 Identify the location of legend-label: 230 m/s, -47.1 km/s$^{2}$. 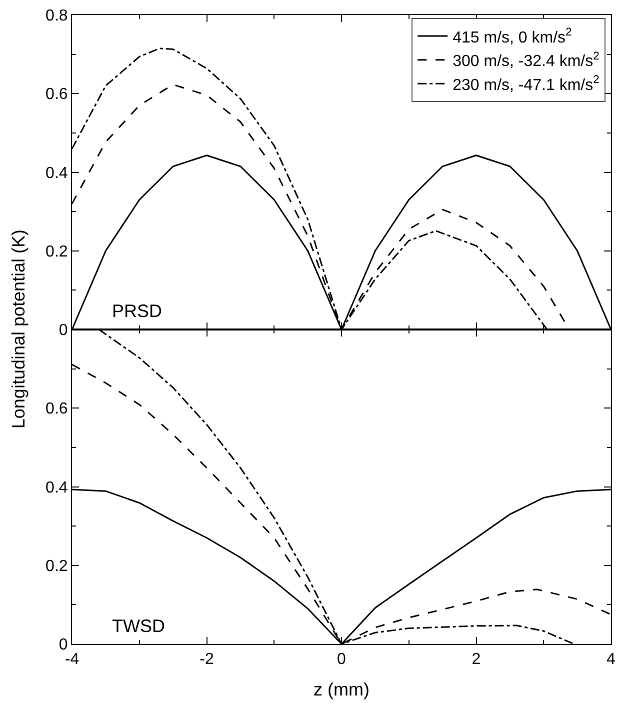
(526, 84).